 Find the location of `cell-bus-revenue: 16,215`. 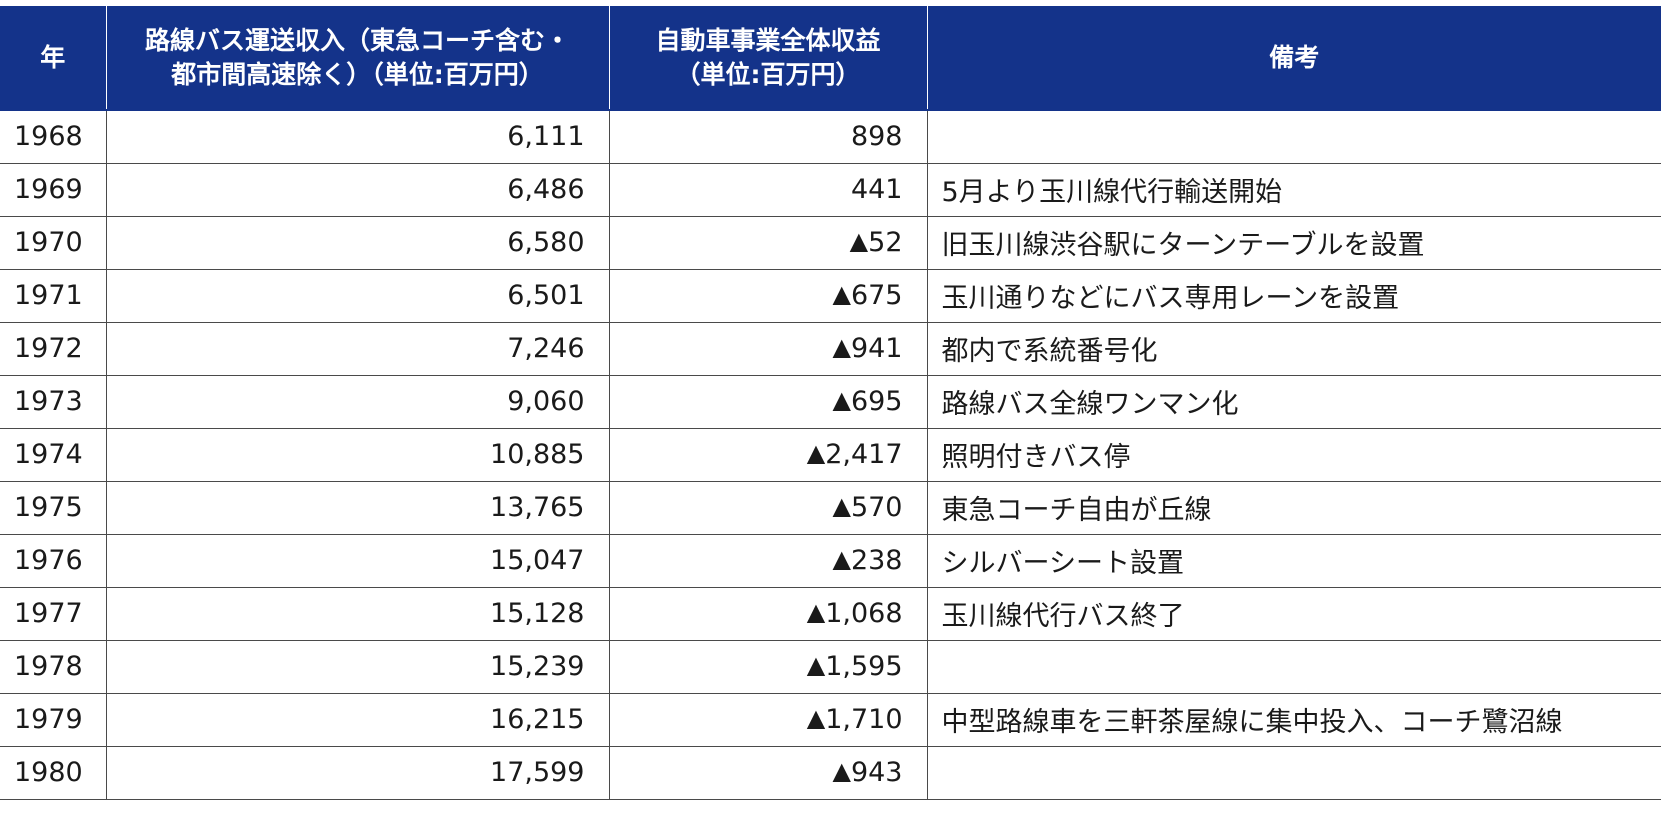

cell-bus-revenue: 16,215 is located at coordinates (357, 720).